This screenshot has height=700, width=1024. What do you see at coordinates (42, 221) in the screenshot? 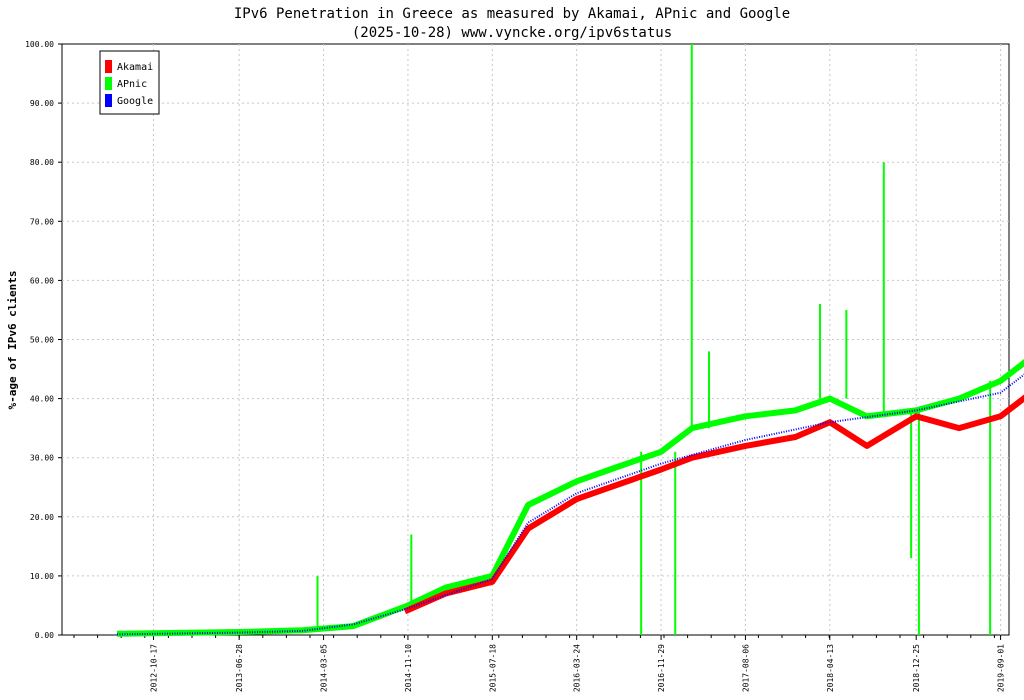
I see `y-tick-label: 70.00` at bounding box center [42, 221].